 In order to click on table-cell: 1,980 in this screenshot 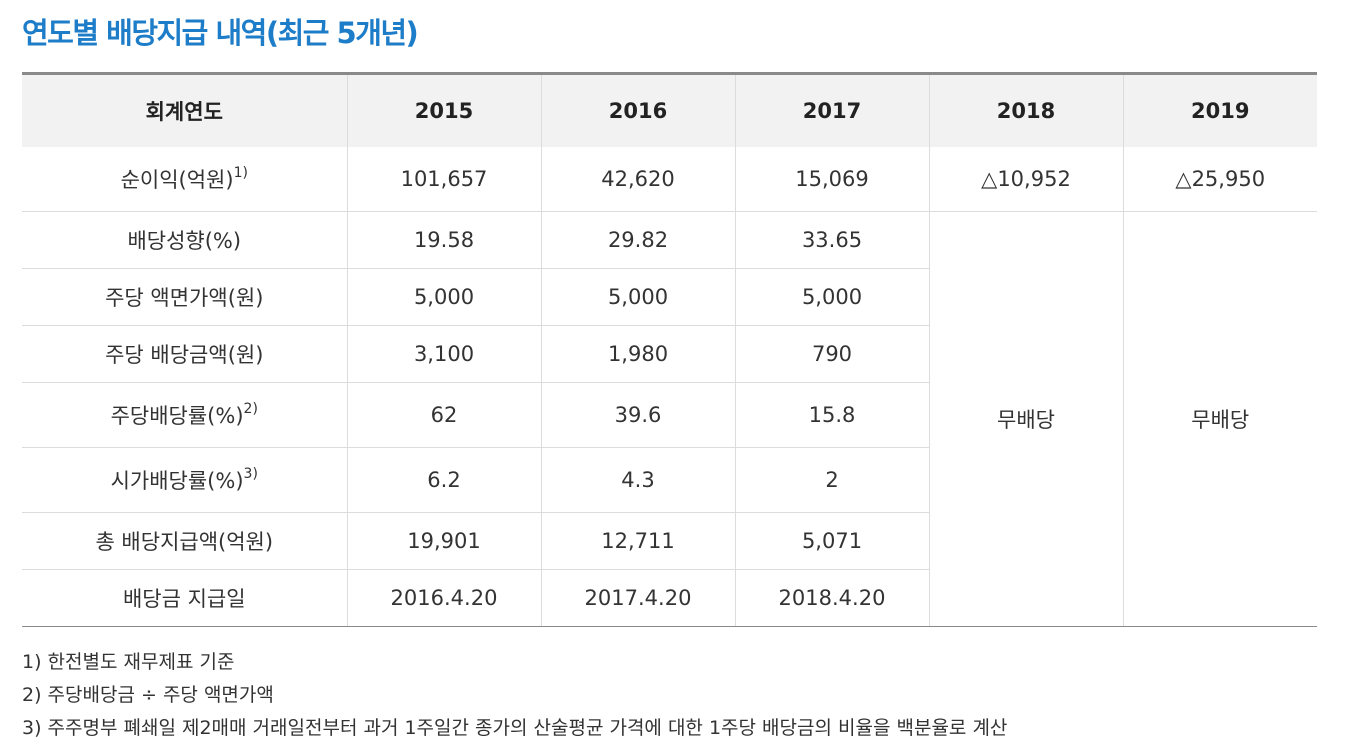, I will do `click(637, 353)`.